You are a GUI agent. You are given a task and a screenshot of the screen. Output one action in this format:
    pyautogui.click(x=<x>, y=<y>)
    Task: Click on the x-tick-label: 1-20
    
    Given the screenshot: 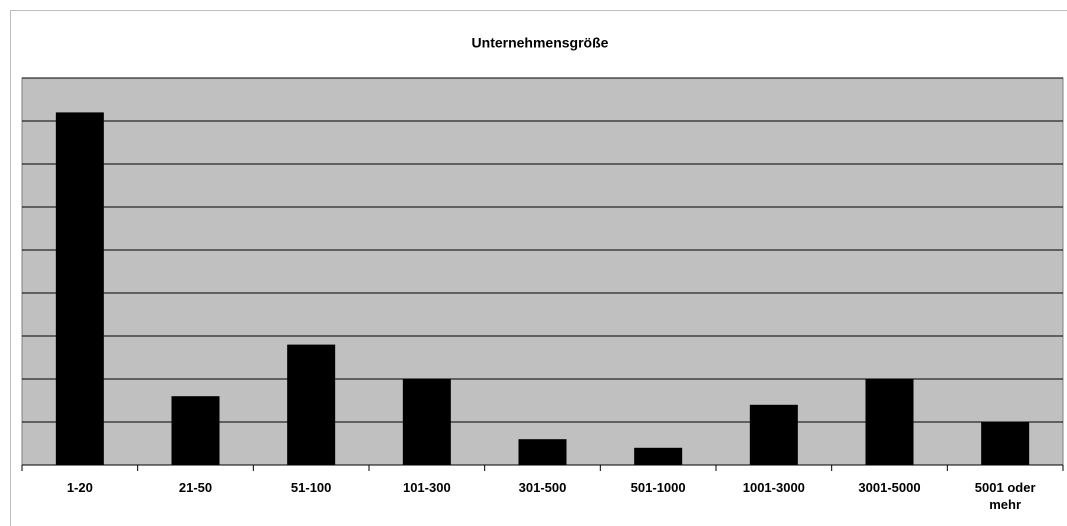 What is the action you would take?
    pyautogui.click(x=79, y=487)
    